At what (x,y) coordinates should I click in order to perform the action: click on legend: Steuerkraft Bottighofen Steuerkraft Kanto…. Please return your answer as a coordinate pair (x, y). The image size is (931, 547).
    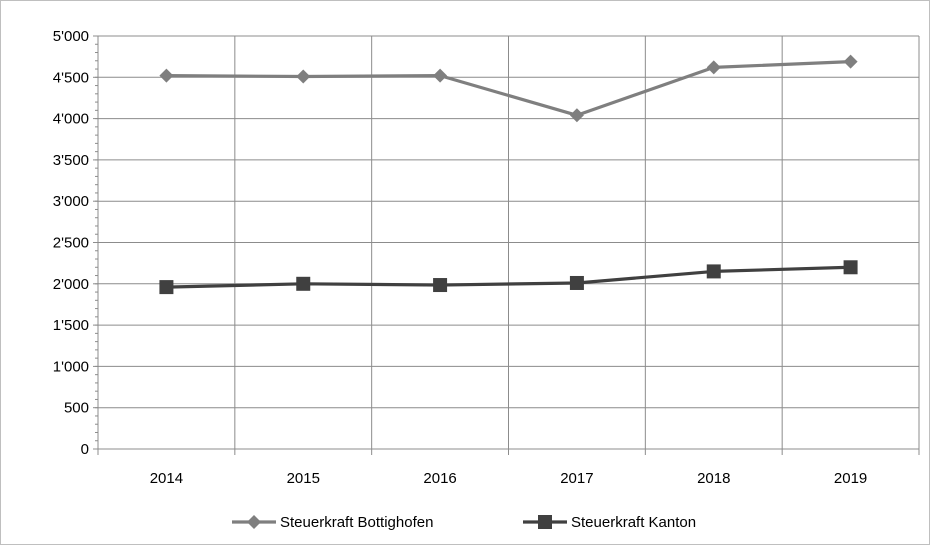
    Looking at the image, I should click on (464, 522).